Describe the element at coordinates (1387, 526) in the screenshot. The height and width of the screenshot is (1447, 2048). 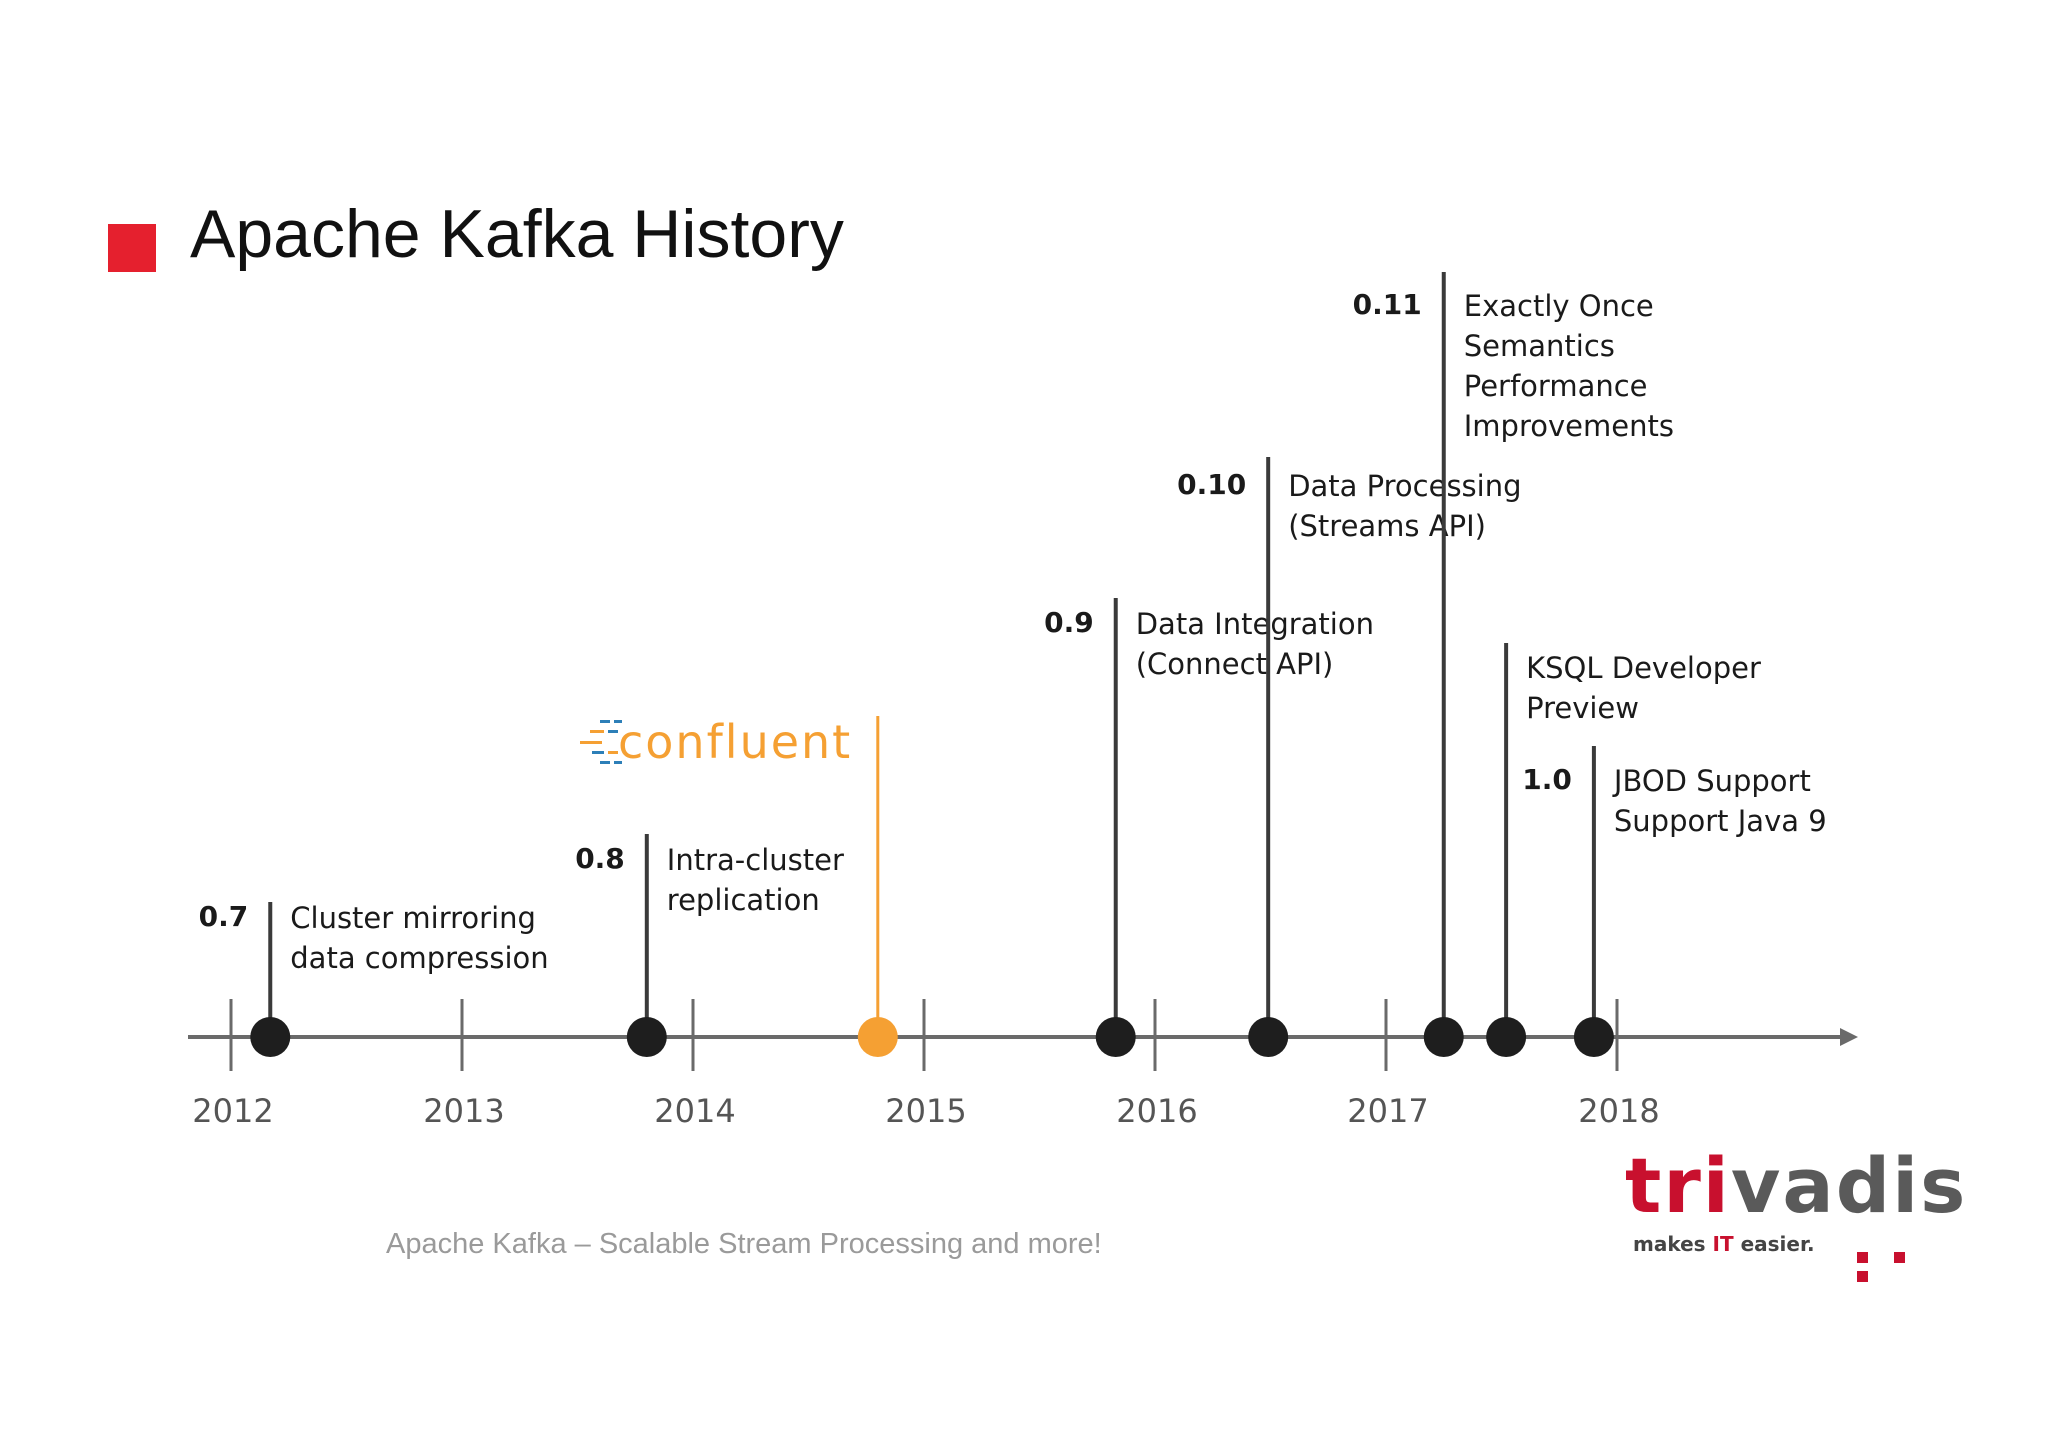
I see `event-label-line: (Streams API)` at that location.